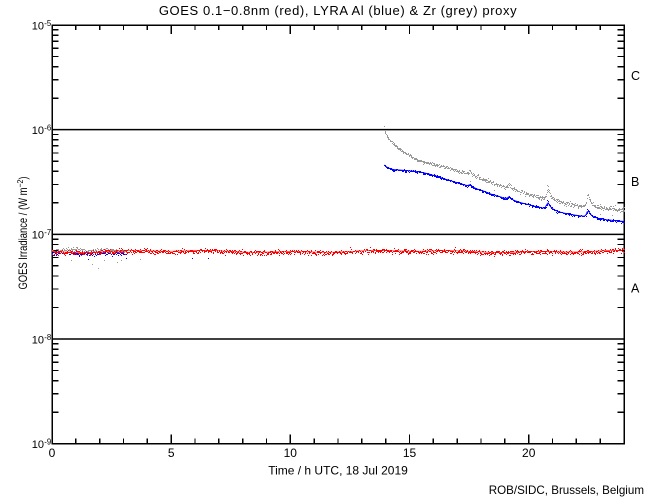 The width and height of the screenshot is (650, 500). Describe the element at coordinates (635, 76) in the screenshot. I see `svg-text: C` at that location.